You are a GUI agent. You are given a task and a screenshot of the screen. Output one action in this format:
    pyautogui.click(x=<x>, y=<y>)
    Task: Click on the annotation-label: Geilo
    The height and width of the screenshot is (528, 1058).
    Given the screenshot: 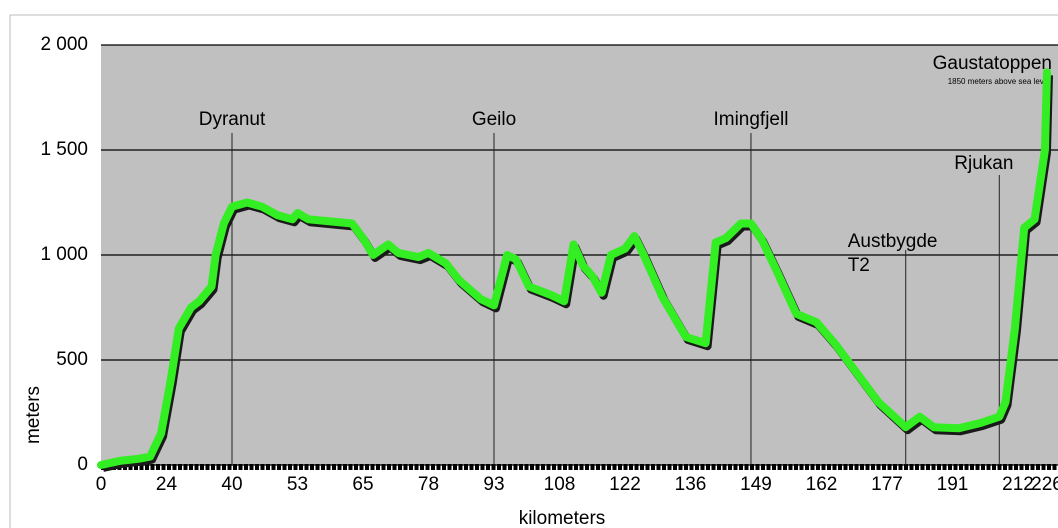 What is the action you would take?
    pyautogui.click(x=494, y=119)
    